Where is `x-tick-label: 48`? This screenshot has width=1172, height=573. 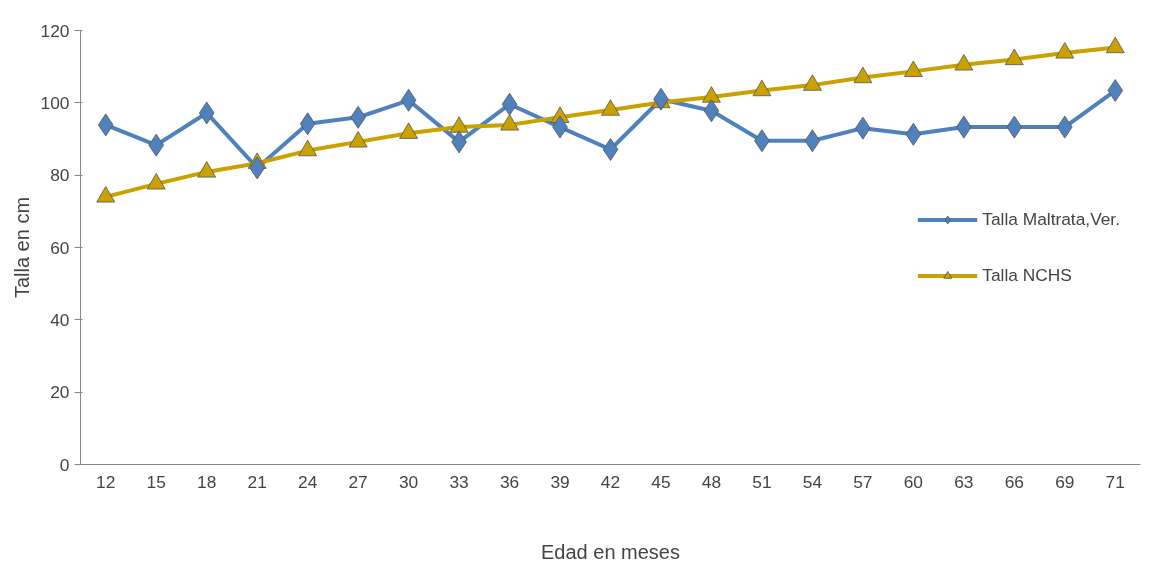 x-tick-label: 48 is located at coordinates (711, 481).